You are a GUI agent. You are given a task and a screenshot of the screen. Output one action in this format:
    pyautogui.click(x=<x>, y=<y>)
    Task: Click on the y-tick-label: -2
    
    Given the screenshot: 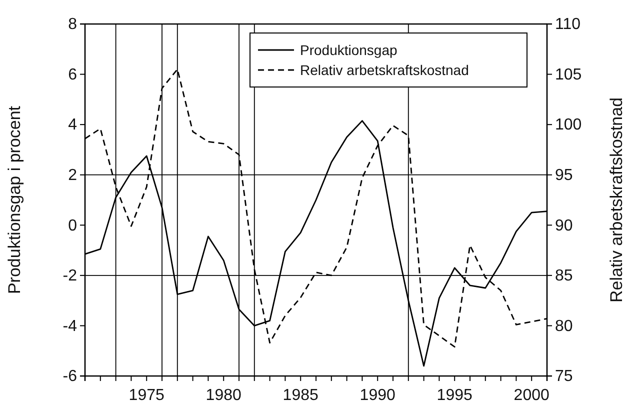 What is the action you would take?
    pyautogui.click(x=70, y=276)
    